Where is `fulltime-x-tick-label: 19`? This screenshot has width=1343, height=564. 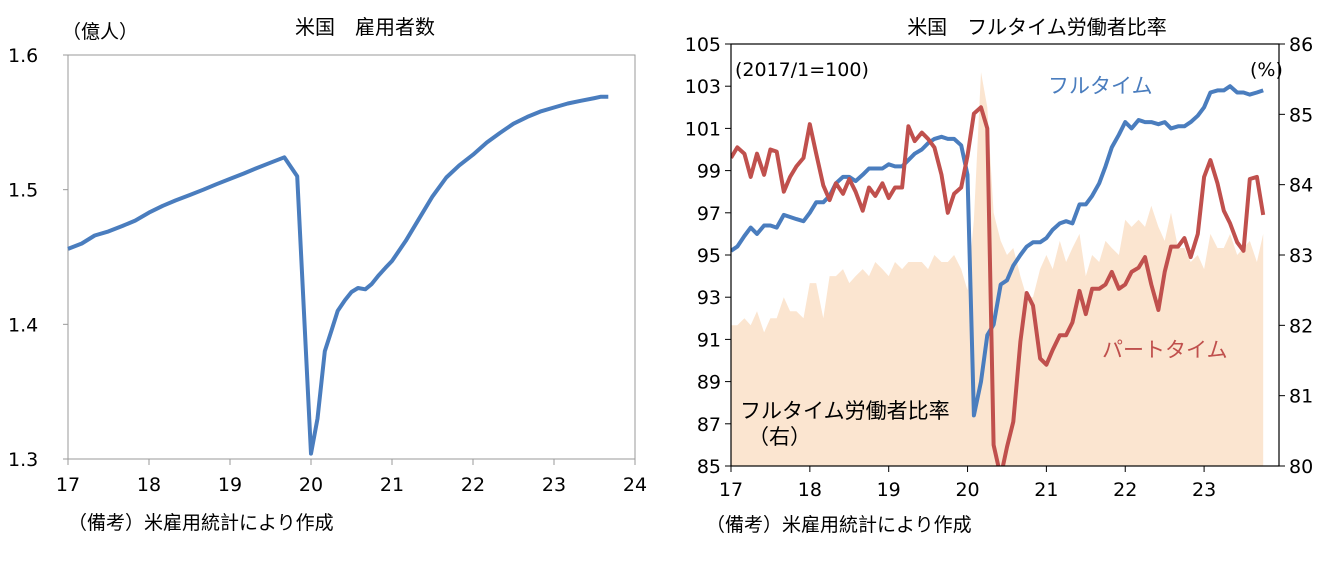 fulltime-x-tick-label: 19 is located at coordinates (889, 490).